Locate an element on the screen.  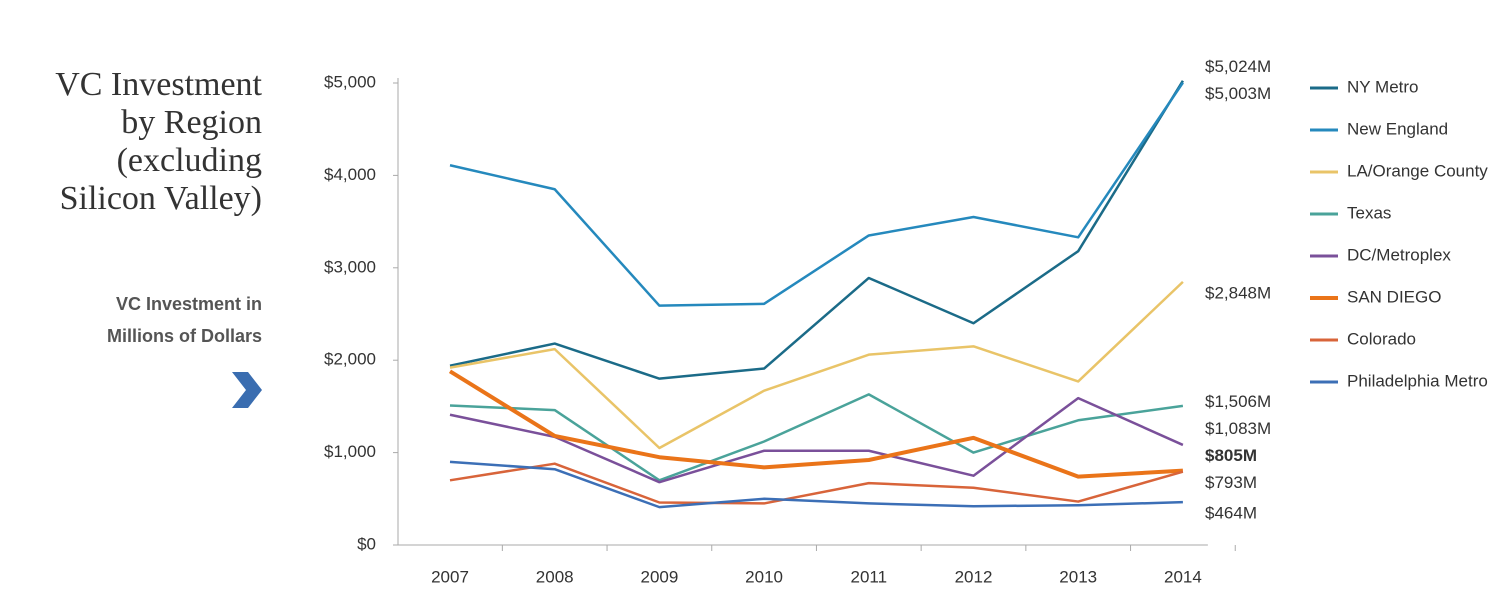
value-label: $464M is located at coordinates (1231, 513).